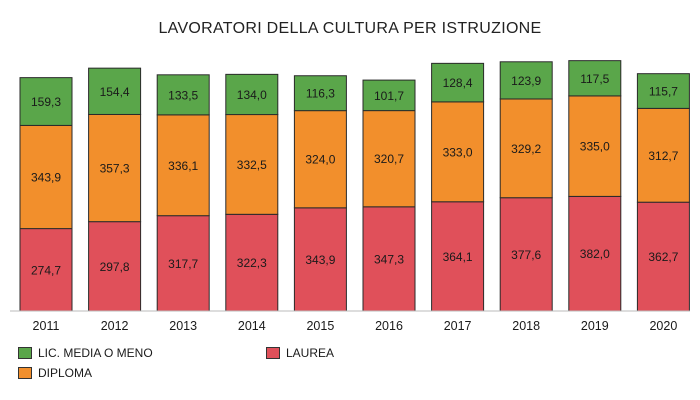  I want to click on data-label-laurea-2018: 377,6, so click(526, 255).